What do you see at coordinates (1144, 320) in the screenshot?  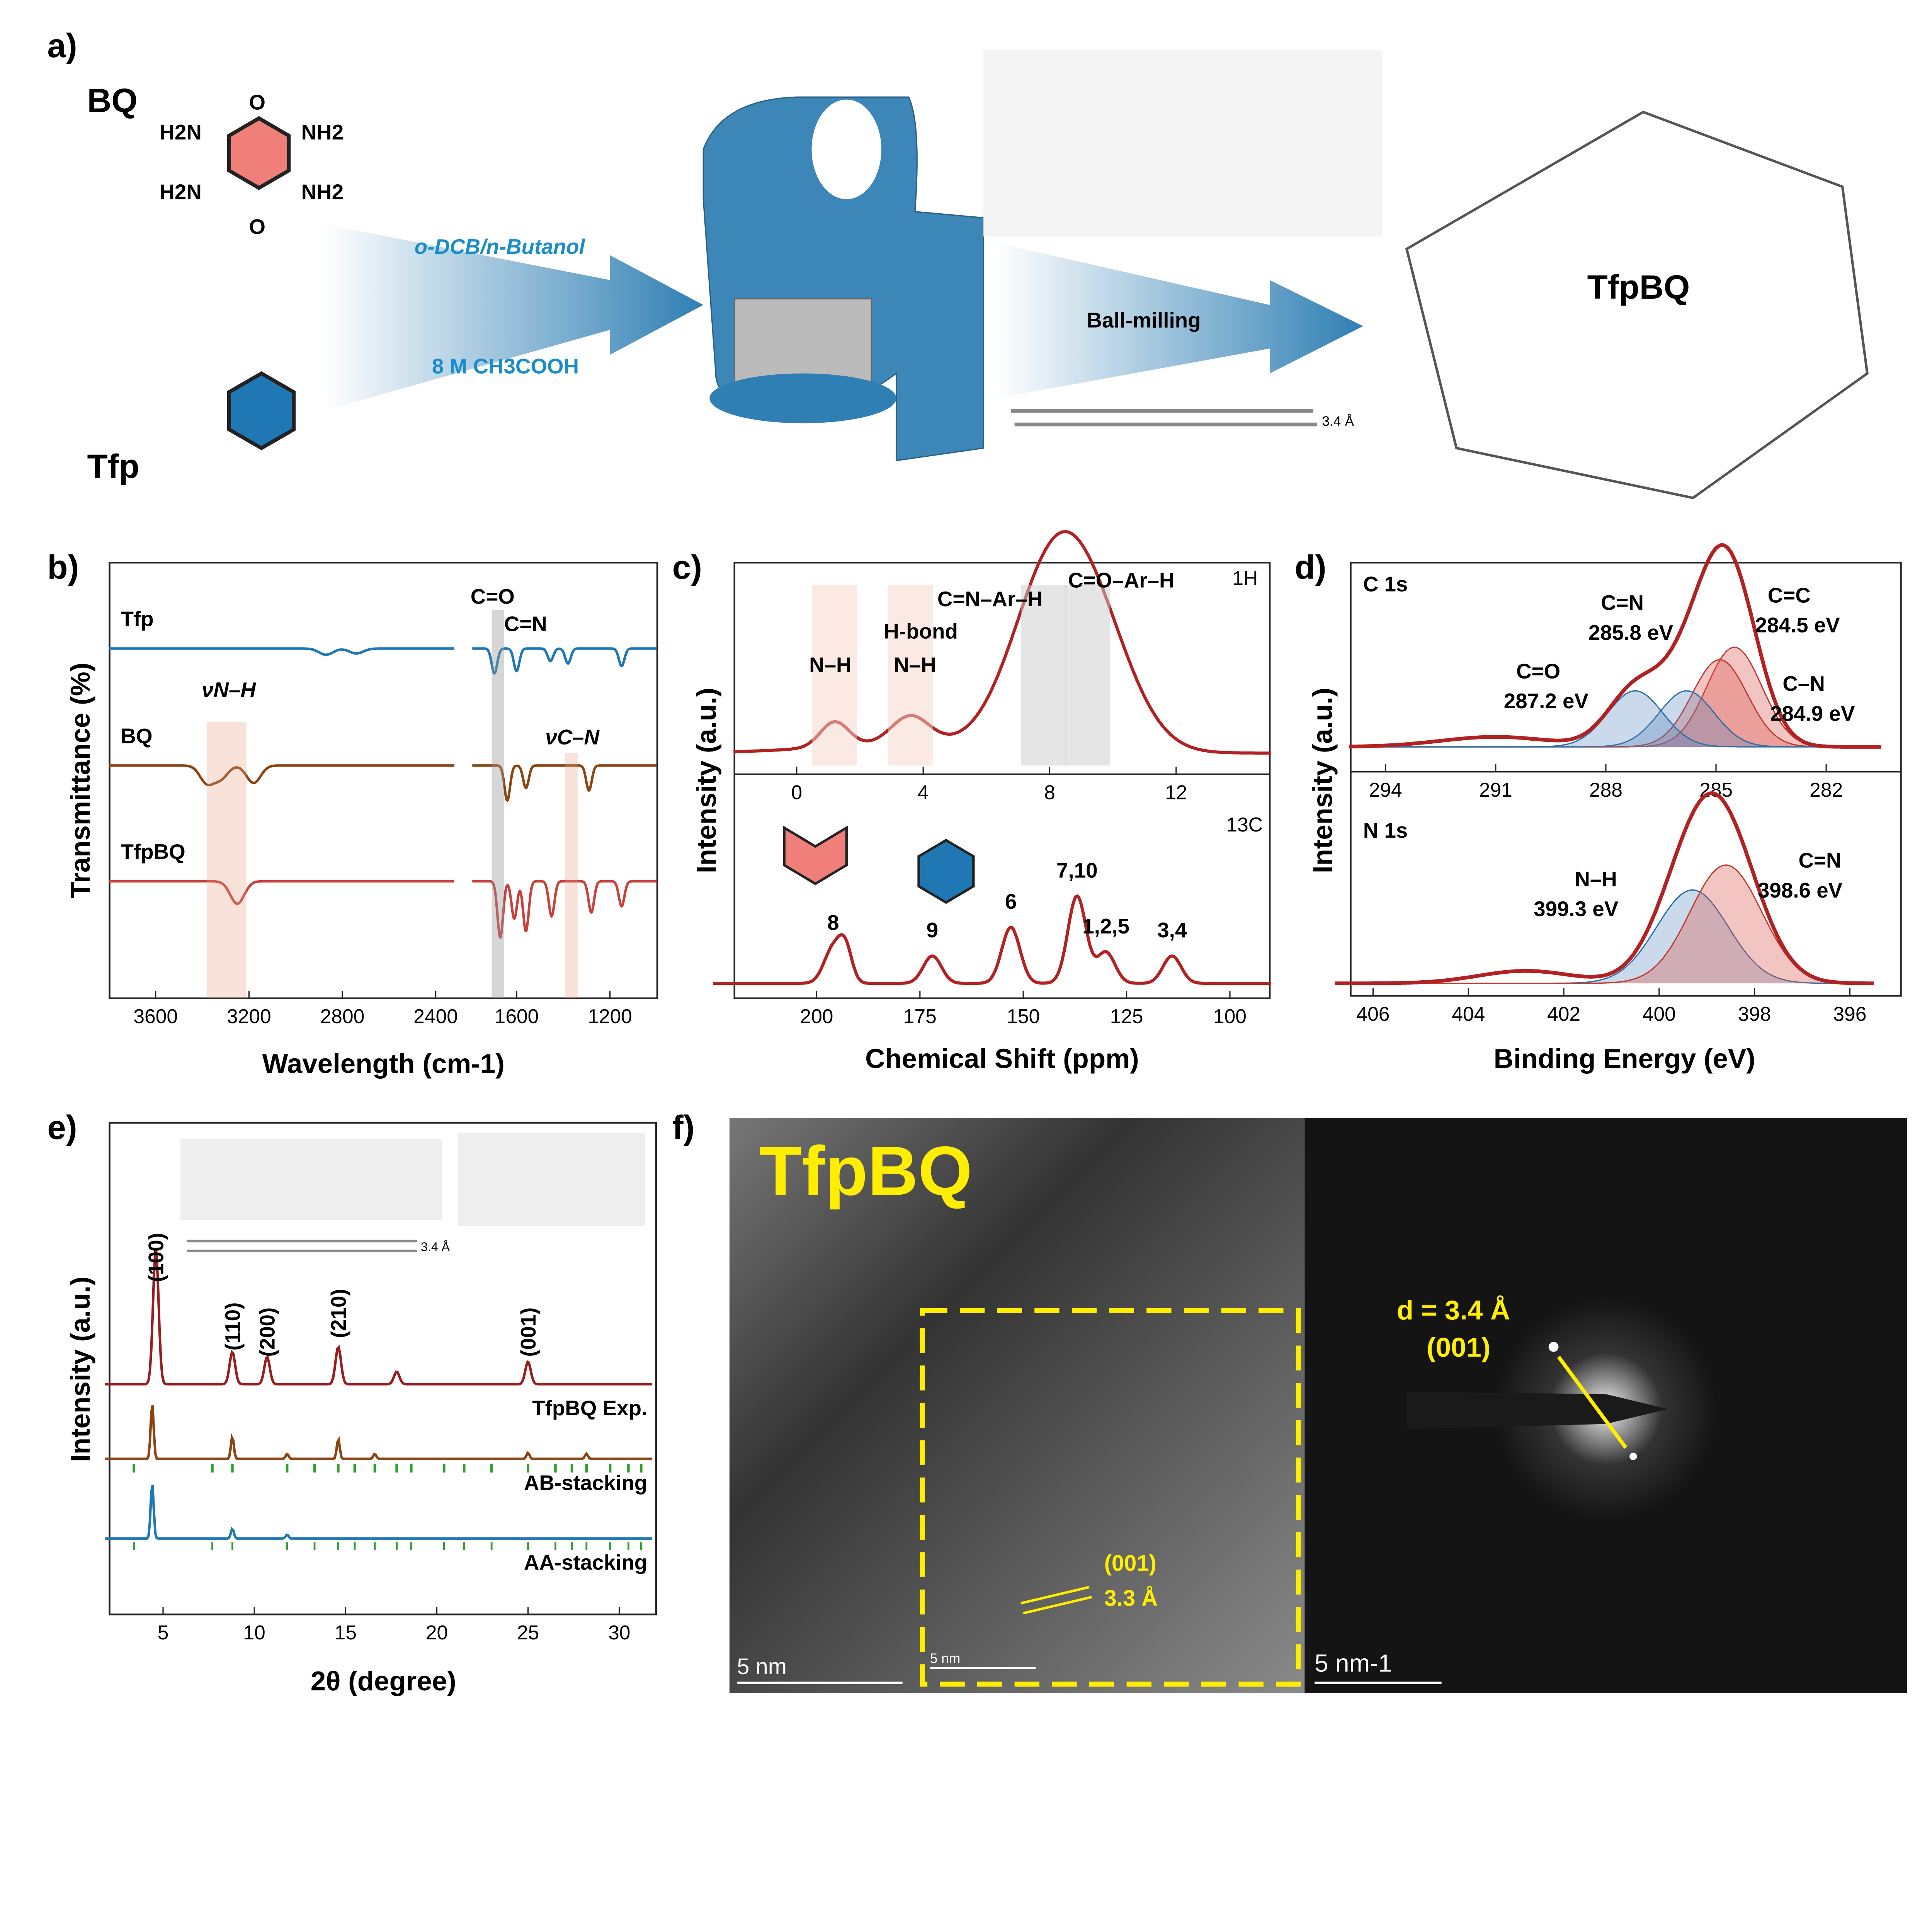 I see `ball-milling-text: Ball-milling` at bounding box center [1144, 320].